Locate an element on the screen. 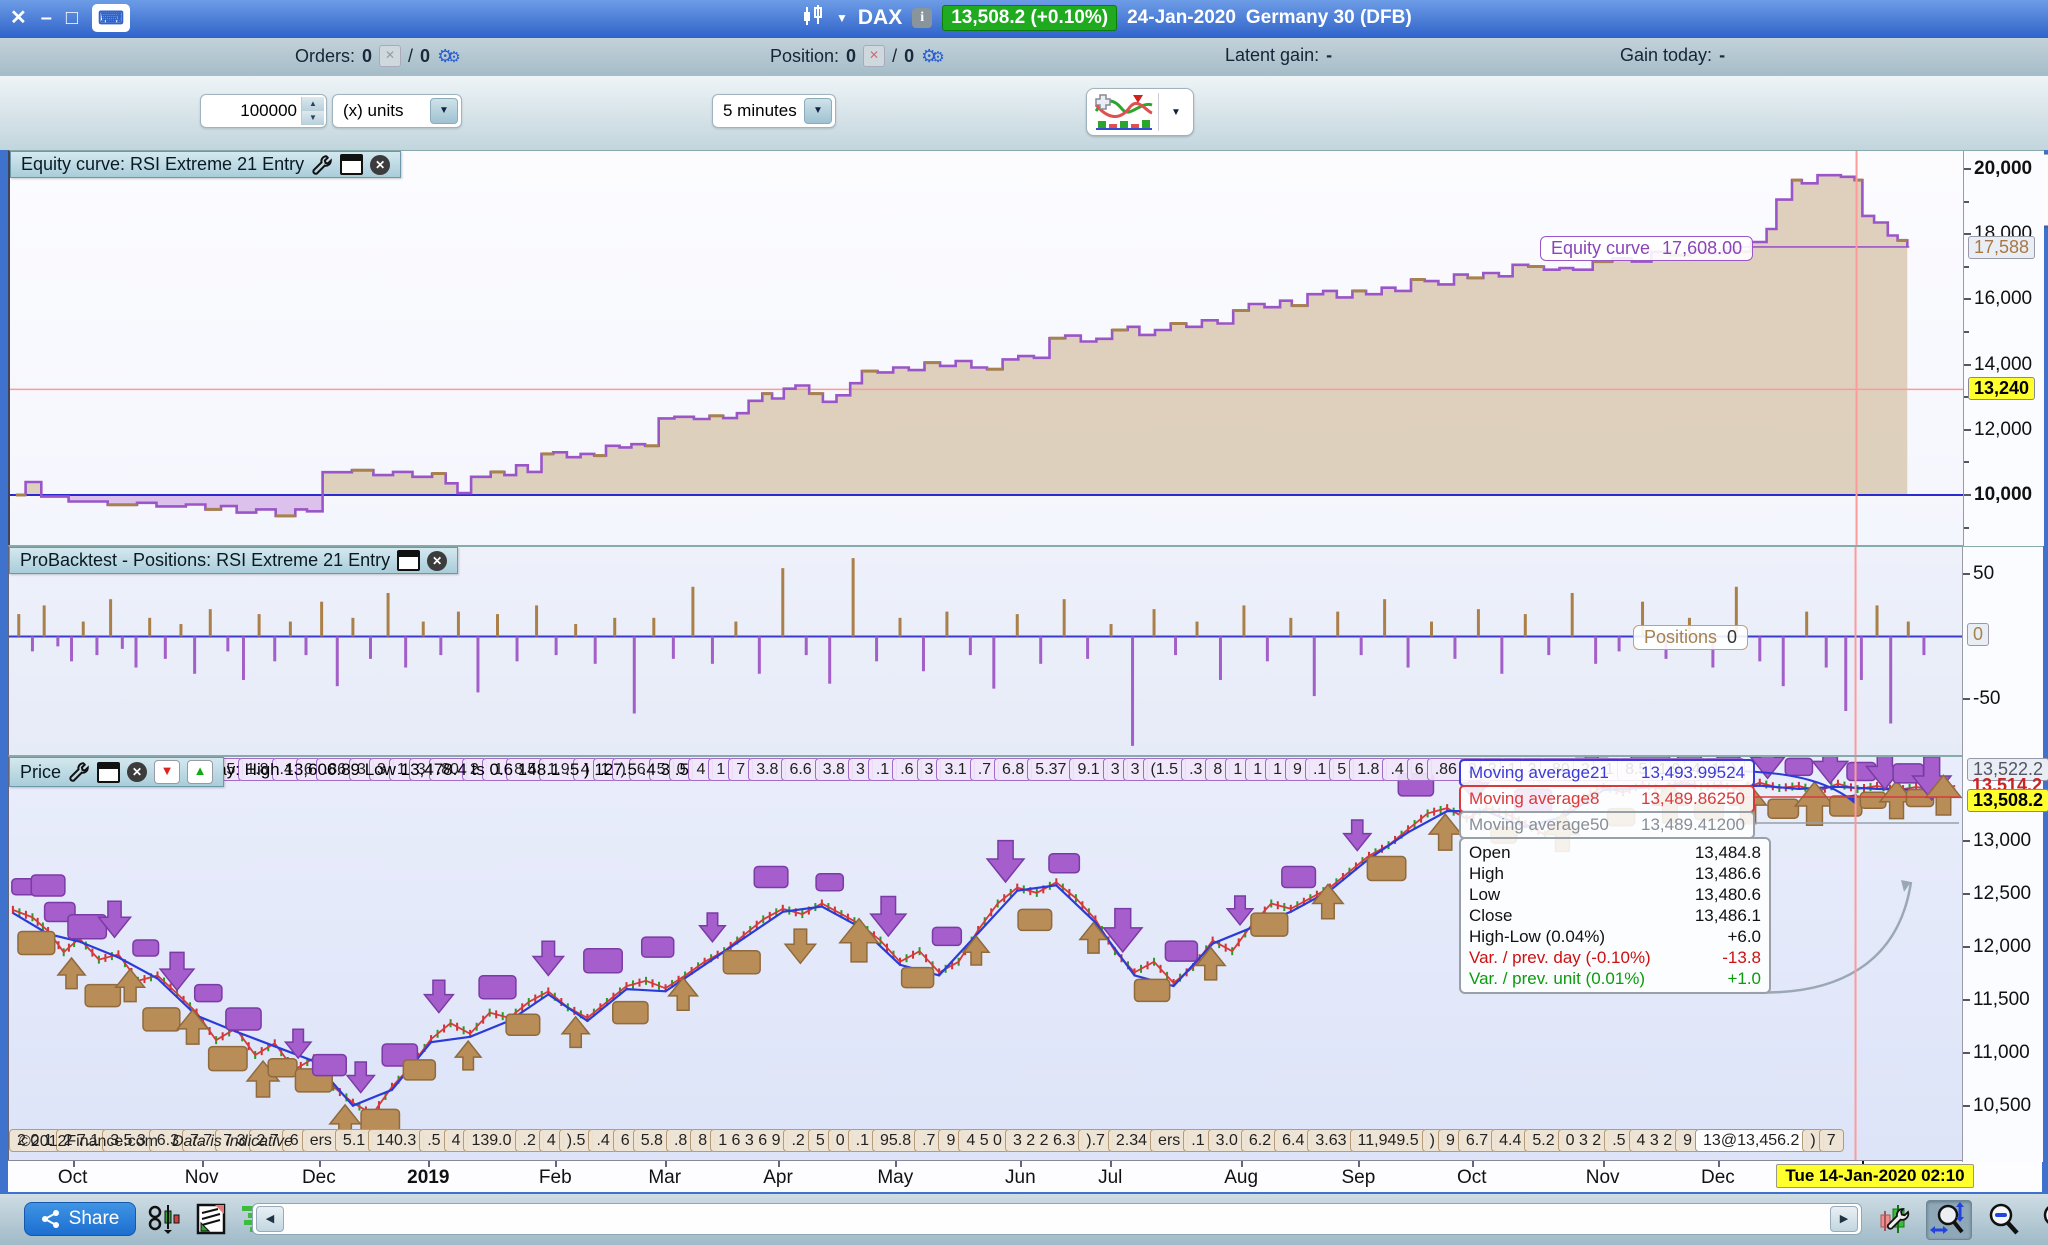  horizontal-scrollbar: ◀ ▶ is located at coordinates (1057, 1219).